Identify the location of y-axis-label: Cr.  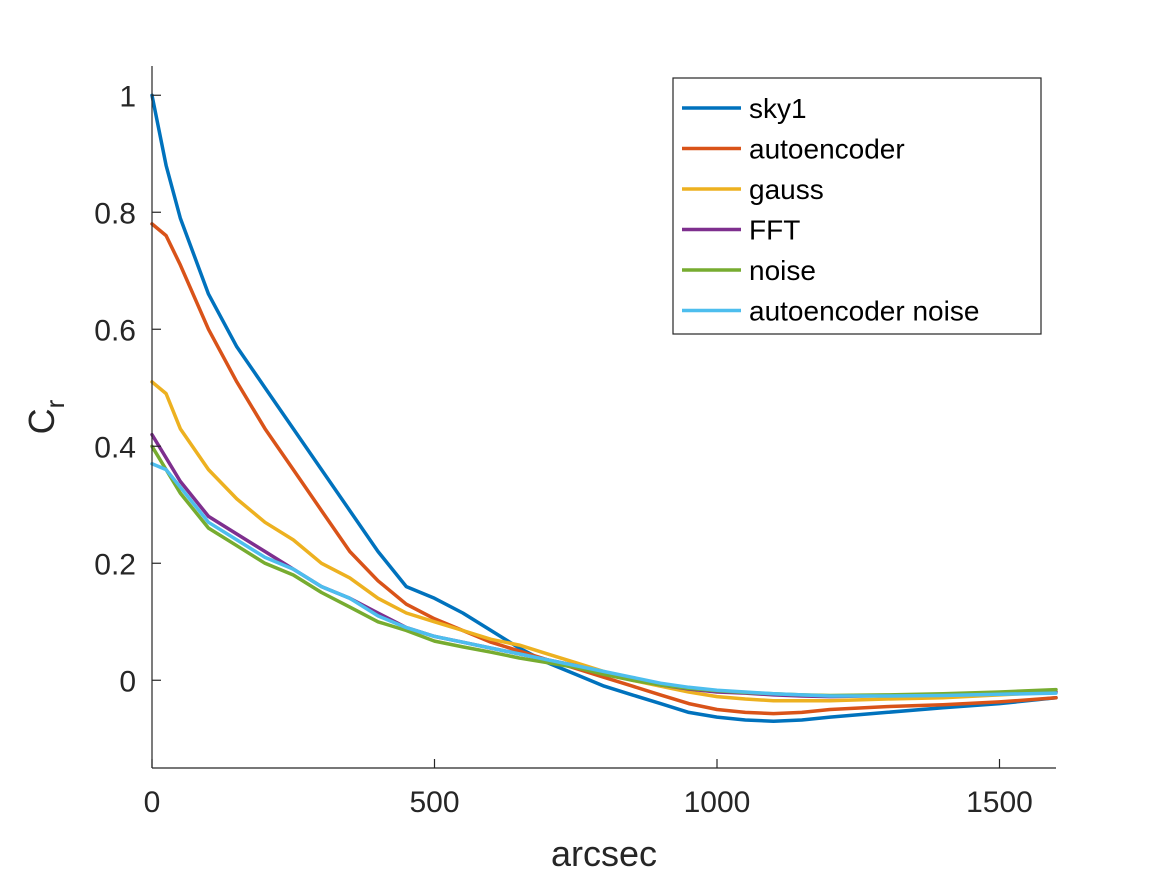
(45, 416).